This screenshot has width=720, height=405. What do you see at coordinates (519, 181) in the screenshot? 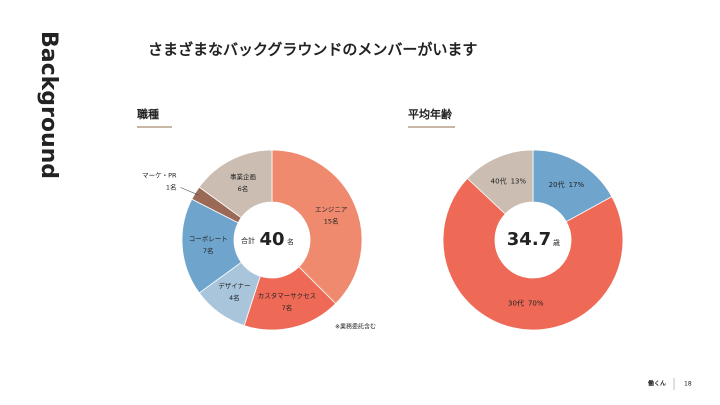
I see `segment-value: 13%` at bounding box center [519, 181].